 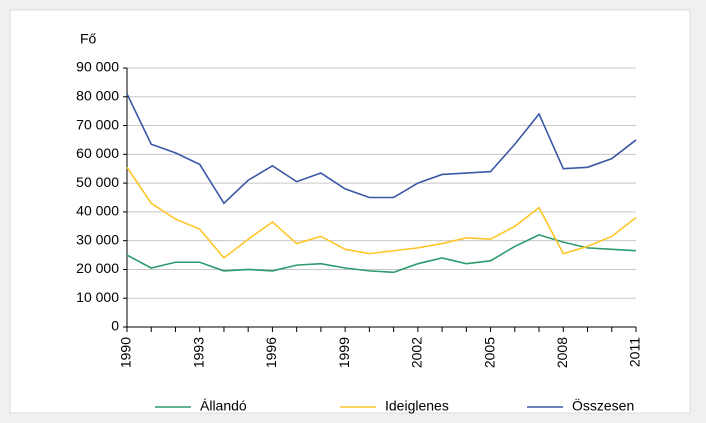 What do you see at coordinates (97, 211) in the screenshot?
I see `y-tick-label: 40 000` at bounding box center [97, 211].